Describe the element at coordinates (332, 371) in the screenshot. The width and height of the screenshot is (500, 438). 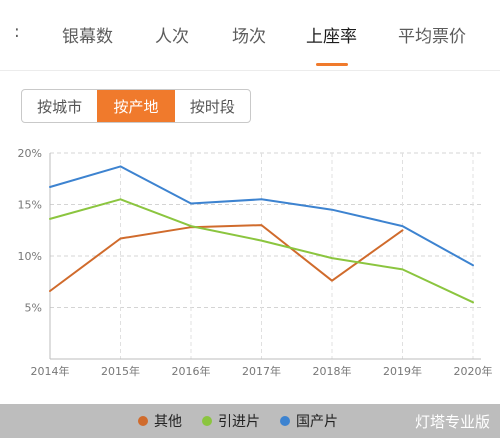
I see `x-tick-label: 2018年` at that location.